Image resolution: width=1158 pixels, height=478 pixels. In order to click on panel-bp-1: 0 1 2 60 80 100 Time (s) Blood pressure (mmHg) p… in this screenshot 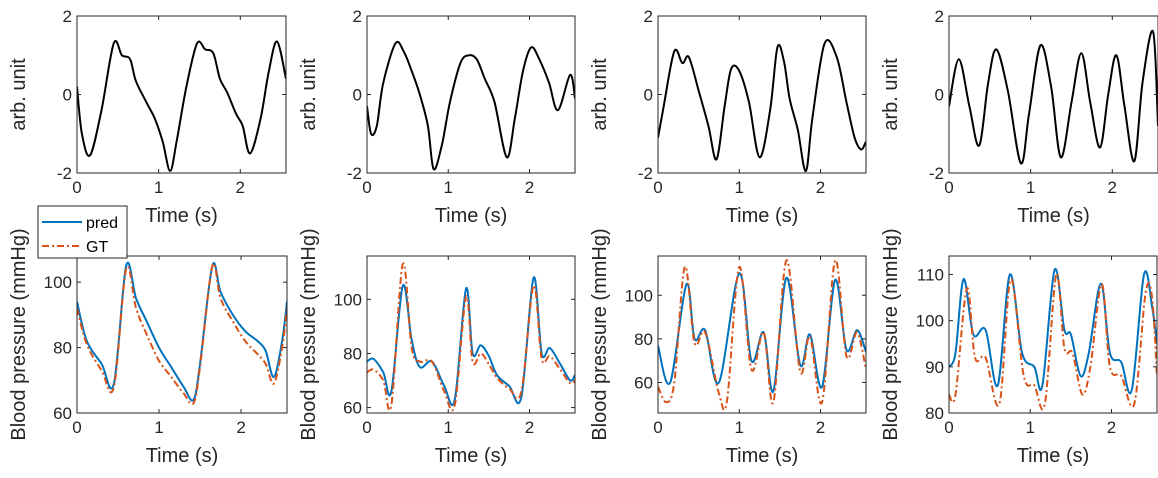, I will do `click(148, 336)`.